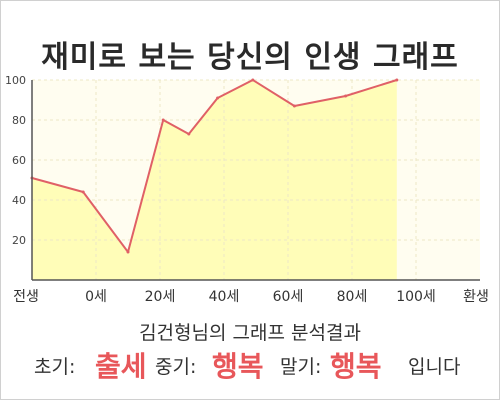 Image resolution: width=500 pixels, height=400 pixels. I want to click on x-tick-label-0: 전생, so click(26, 297).